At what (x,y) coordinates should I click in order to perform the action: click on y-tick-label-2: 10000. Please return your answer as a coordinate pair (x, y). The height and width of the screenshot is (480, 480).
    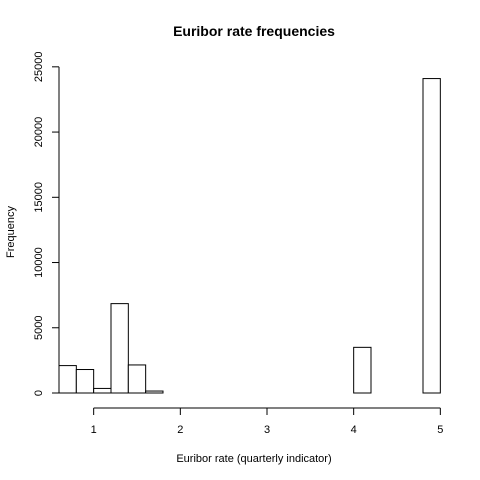
    Looking at the image, I should click on (39, 262).